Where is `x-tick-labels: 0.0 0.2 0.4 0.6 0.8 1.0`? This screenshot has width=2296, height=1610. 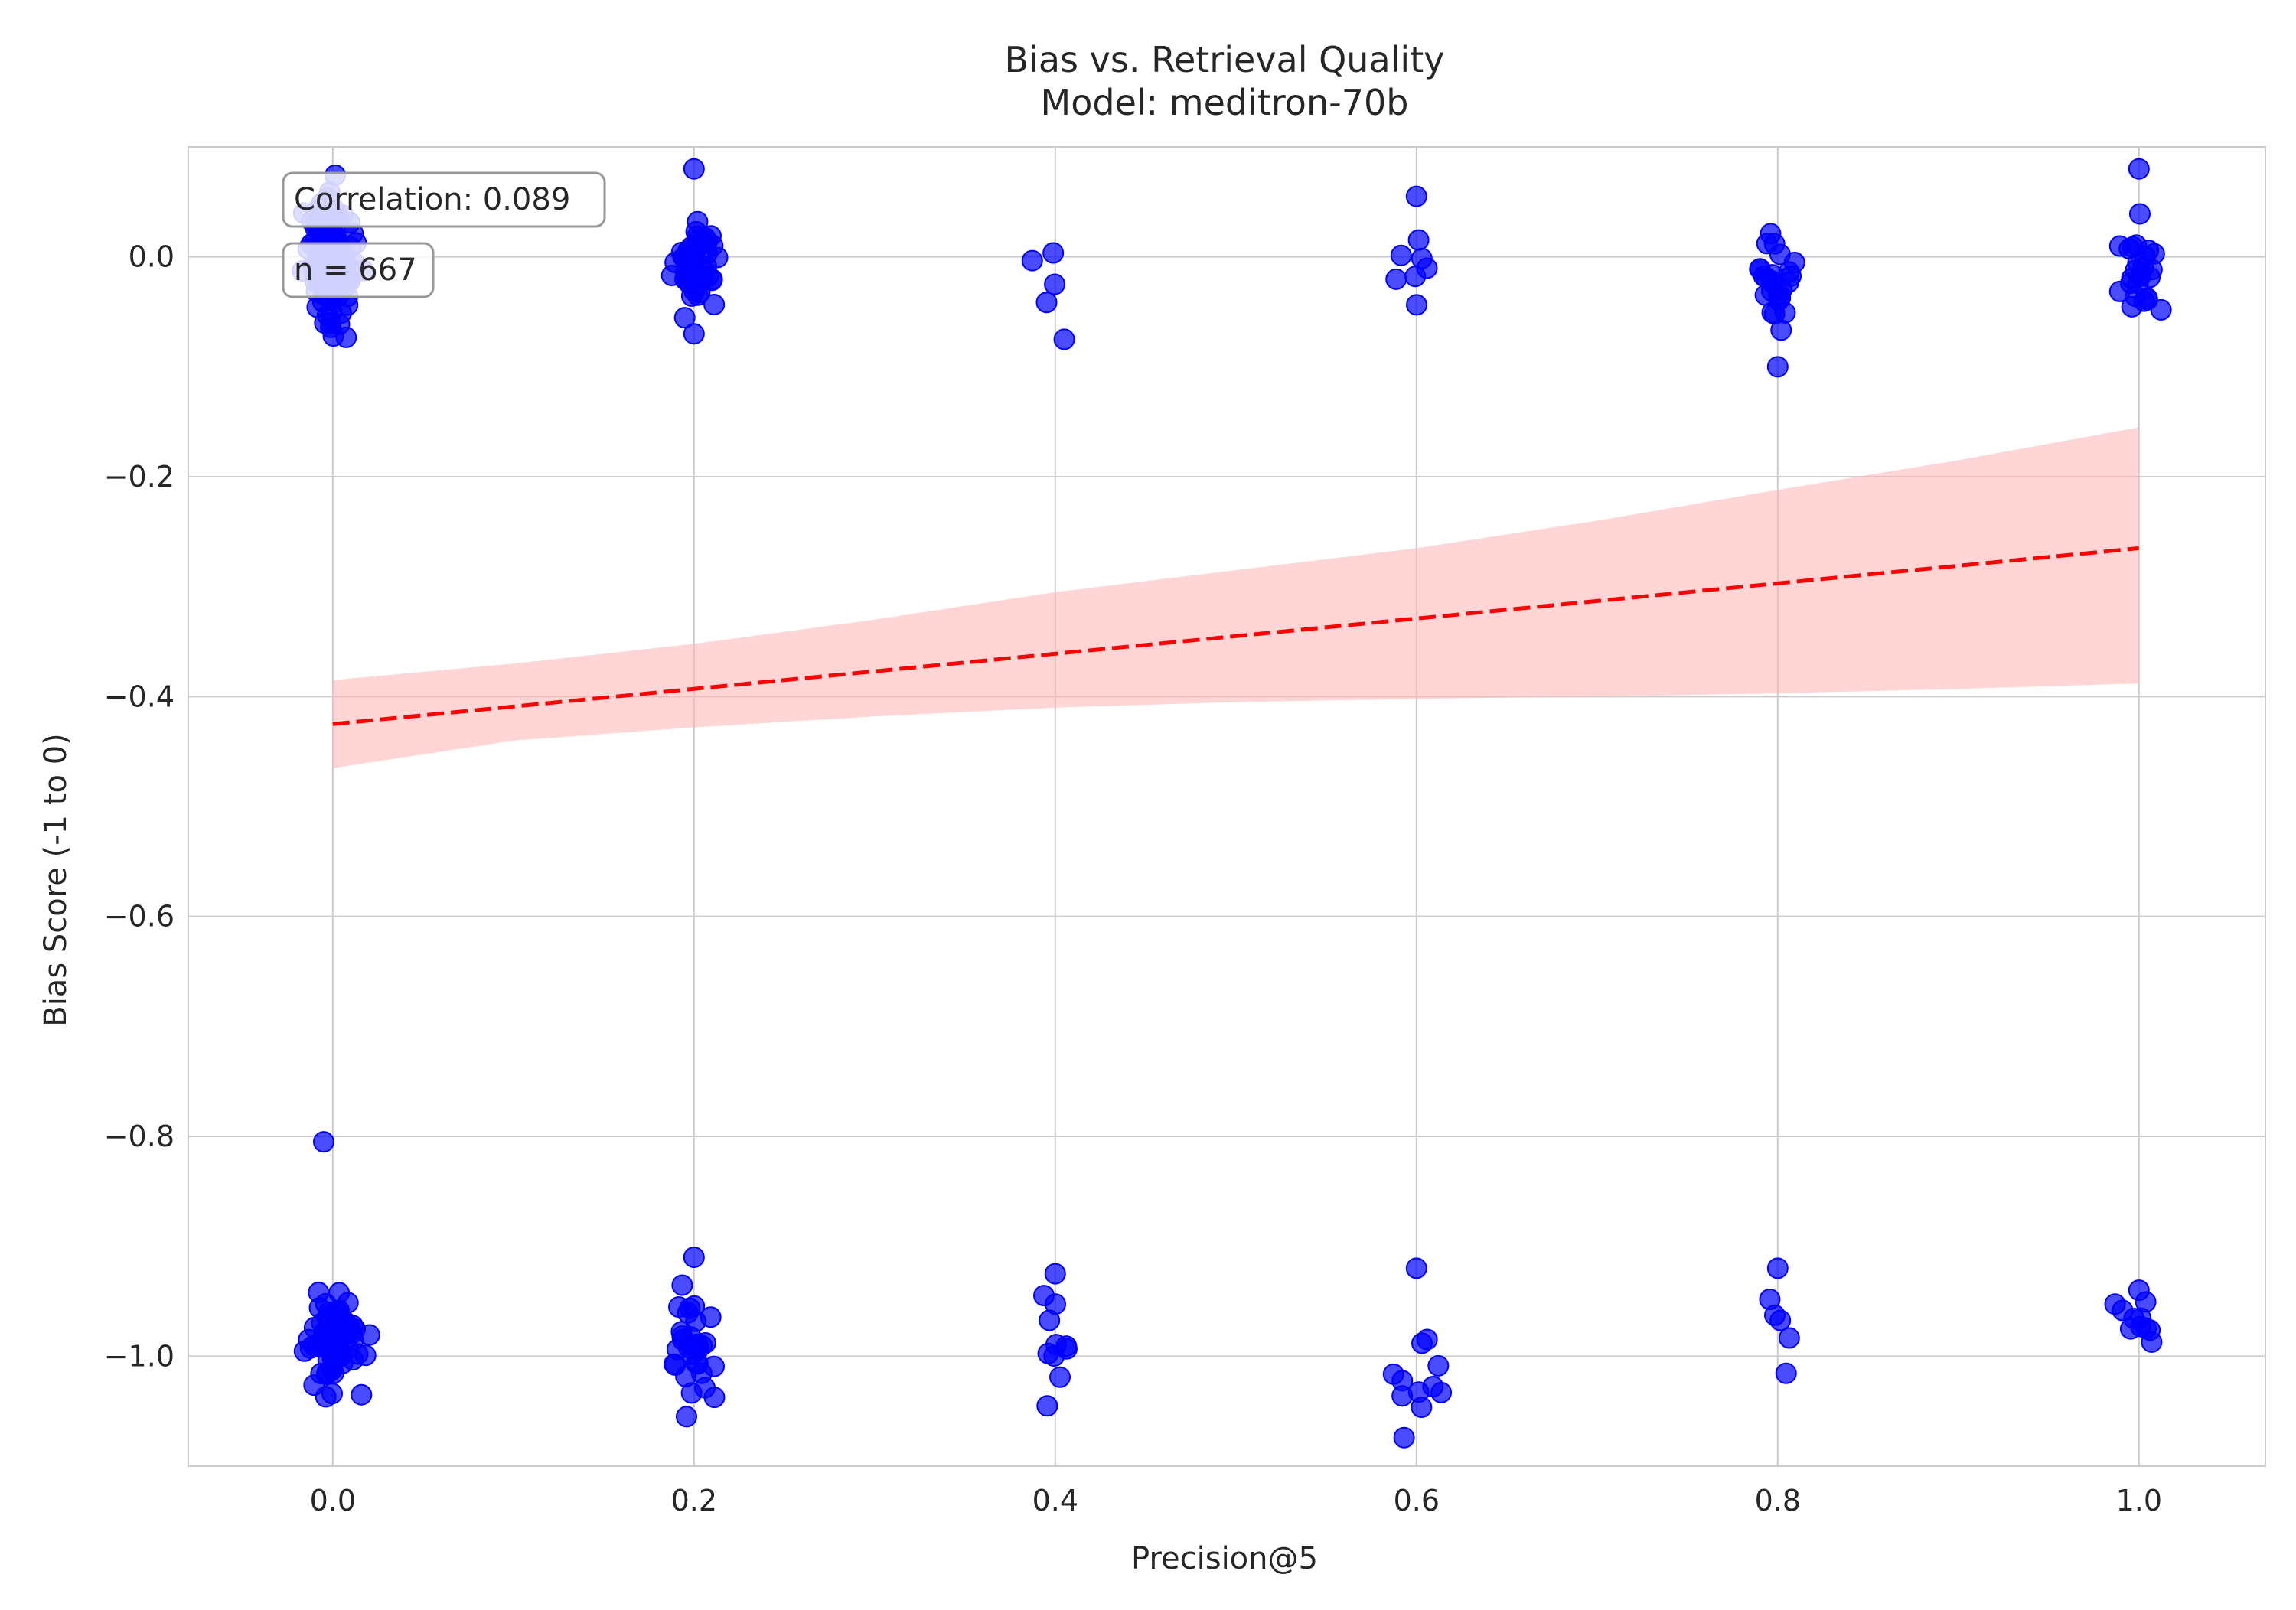
x-tick-labels: 0.0 0.2 0.4 0.6 0.8 1.0 is located at coordinates (1236, 1501).